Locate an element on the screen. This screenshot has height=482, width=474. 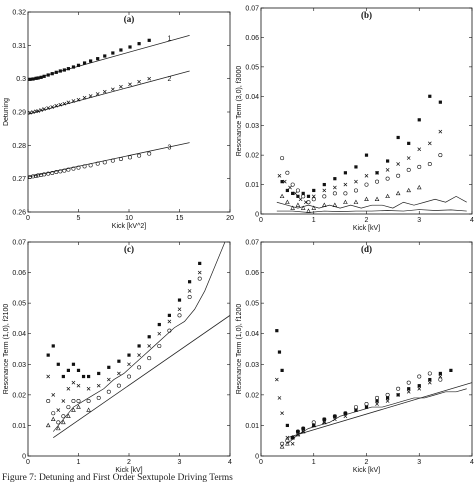
curve-label: 3 is located at coordinates (169, 148).